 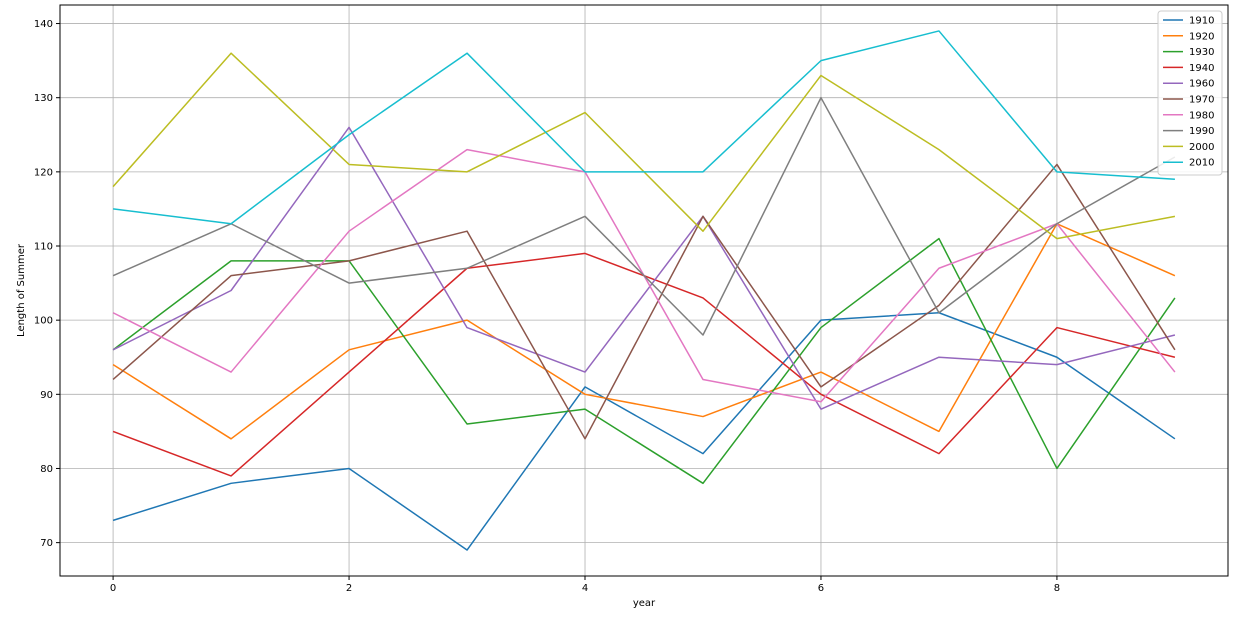 I want to click on legend-label-1960: 1960, so click(x=1201, y=84).